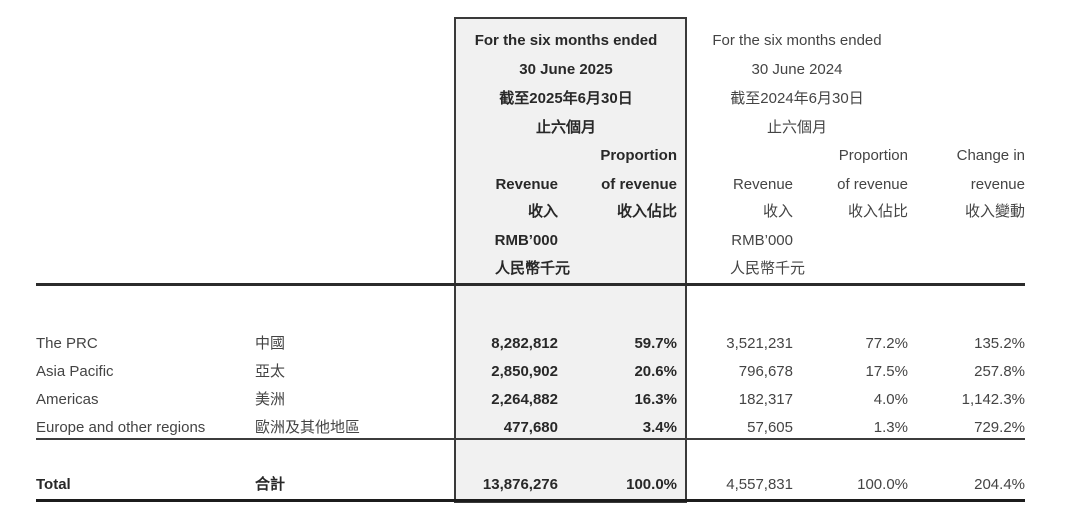 This screenshot has height=527, width=1080. What do you see at coordinates (770, 427) in the screenshot?
I see `cell-revenue-2024: 57,605` at bounding box center [770, 427].